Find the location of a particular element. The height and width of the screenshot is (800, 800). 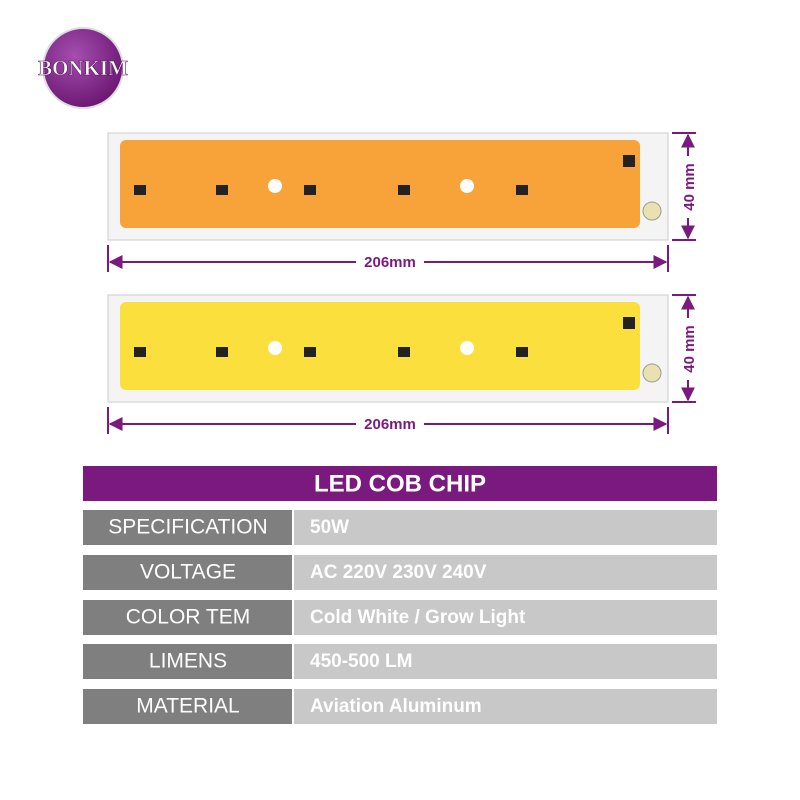

table-header is located at coordinates (400, 483).